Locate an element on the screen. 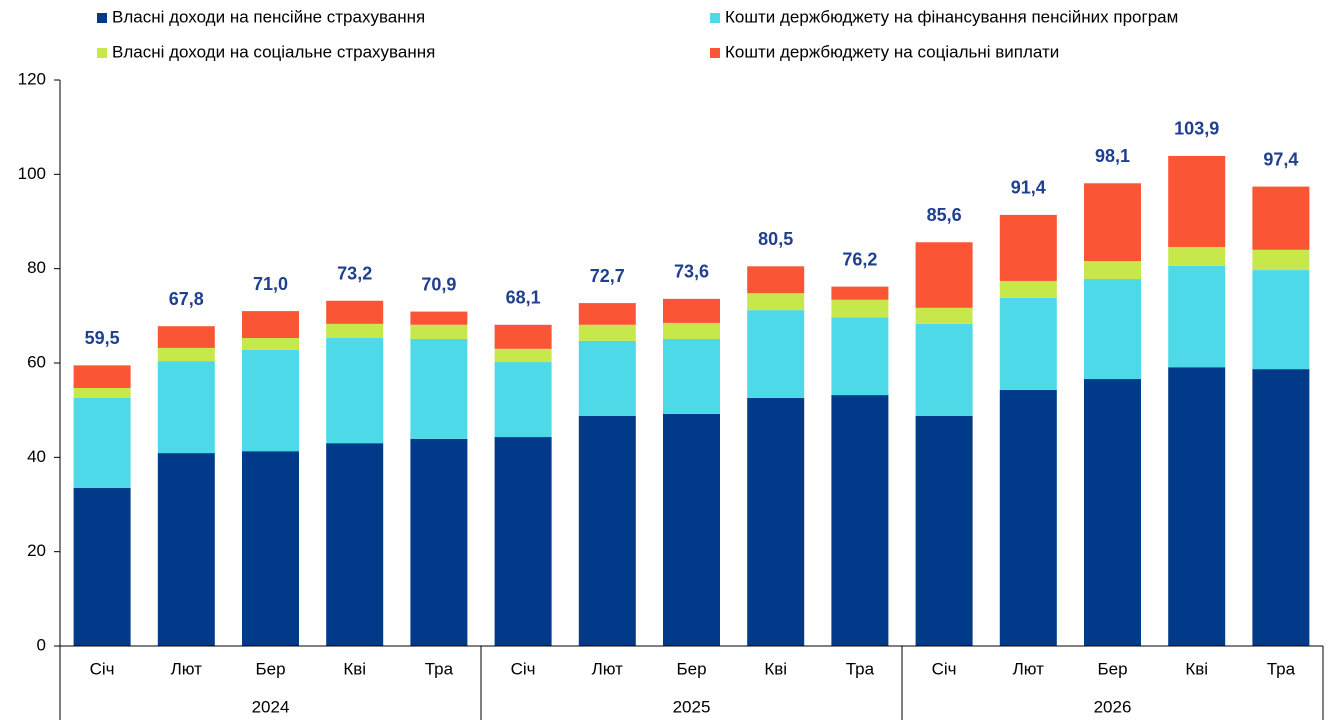  y-tick-label: 40 is located at coordinates (36, 456).